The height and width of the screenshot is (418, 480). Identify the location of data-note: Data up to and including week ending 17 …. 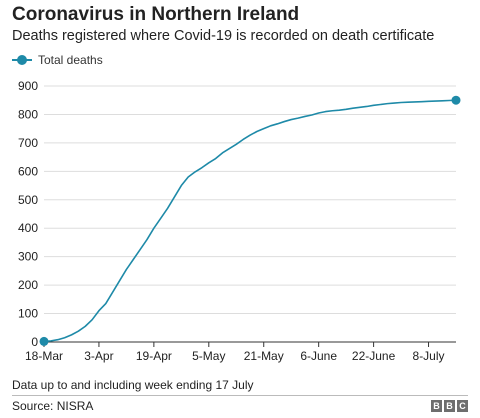
(133, 385).